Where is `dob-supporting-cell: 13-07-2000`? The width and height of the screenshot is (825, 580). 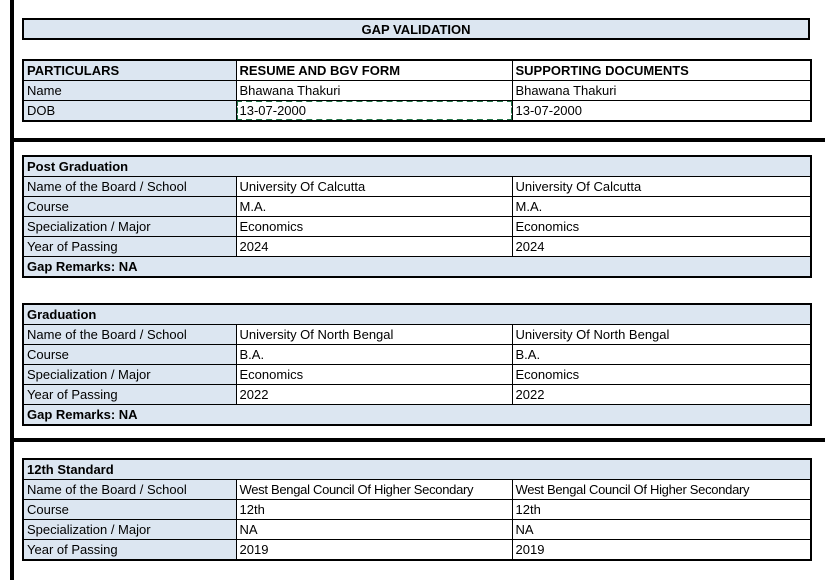
dob-supporting-cell: 13-07-2000 is located at coordinates (661, 111).